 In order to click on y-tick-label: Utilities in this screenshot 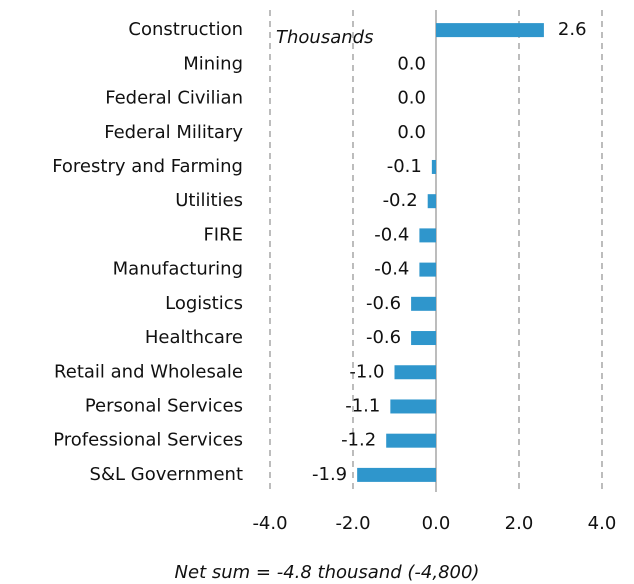, I will do `click(209, 200)`.